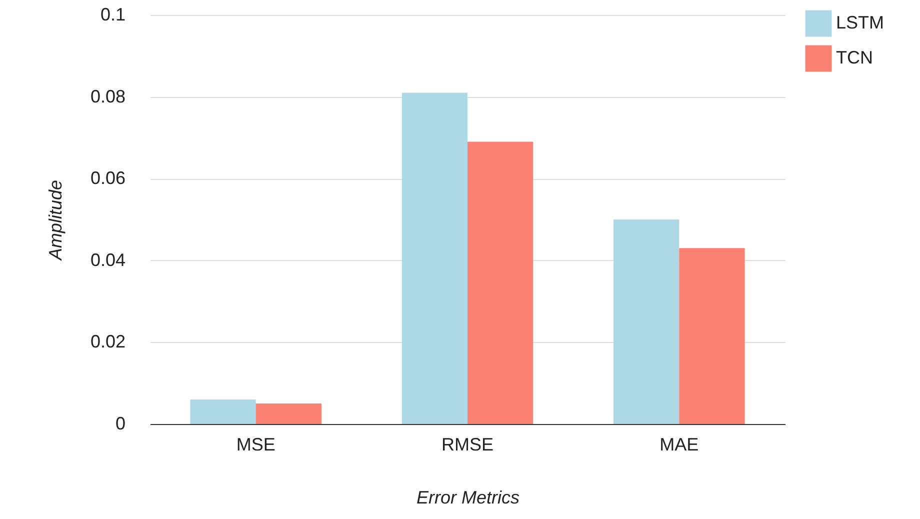 This screenshot has height=519, width=920. What do you see at coordinates (256, 444) in the screenshot?
I see `x-tick-label: MSE` at bounding box center [256, 444].